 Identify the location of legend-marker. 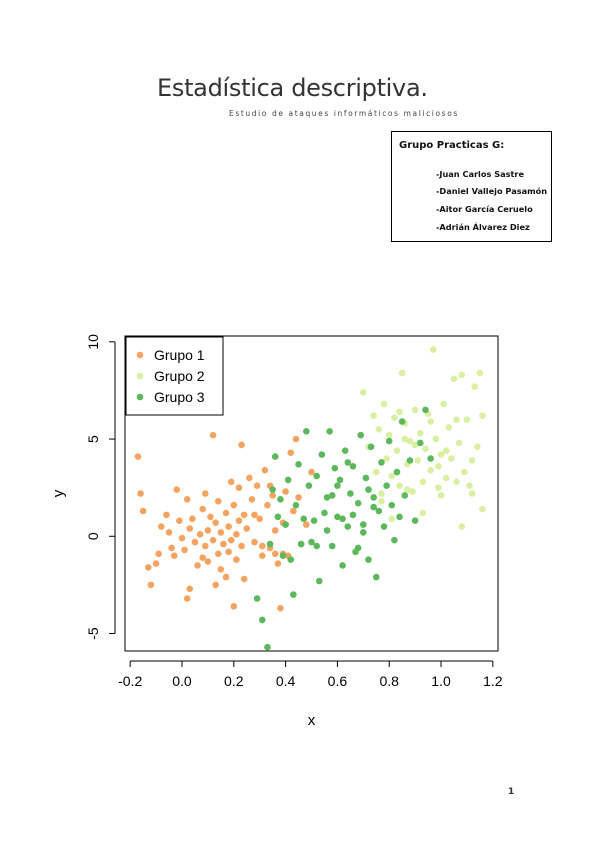
(140, 397).